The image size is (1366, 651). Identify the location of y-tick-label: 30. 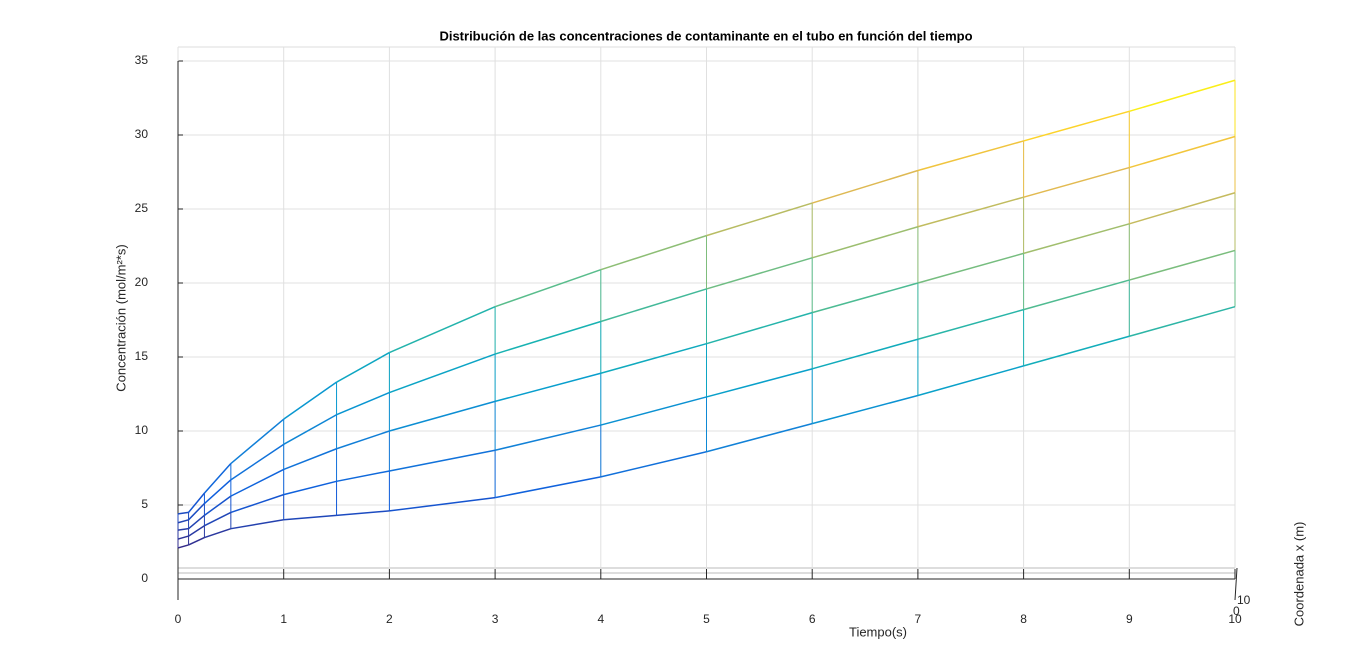
(142, 134).